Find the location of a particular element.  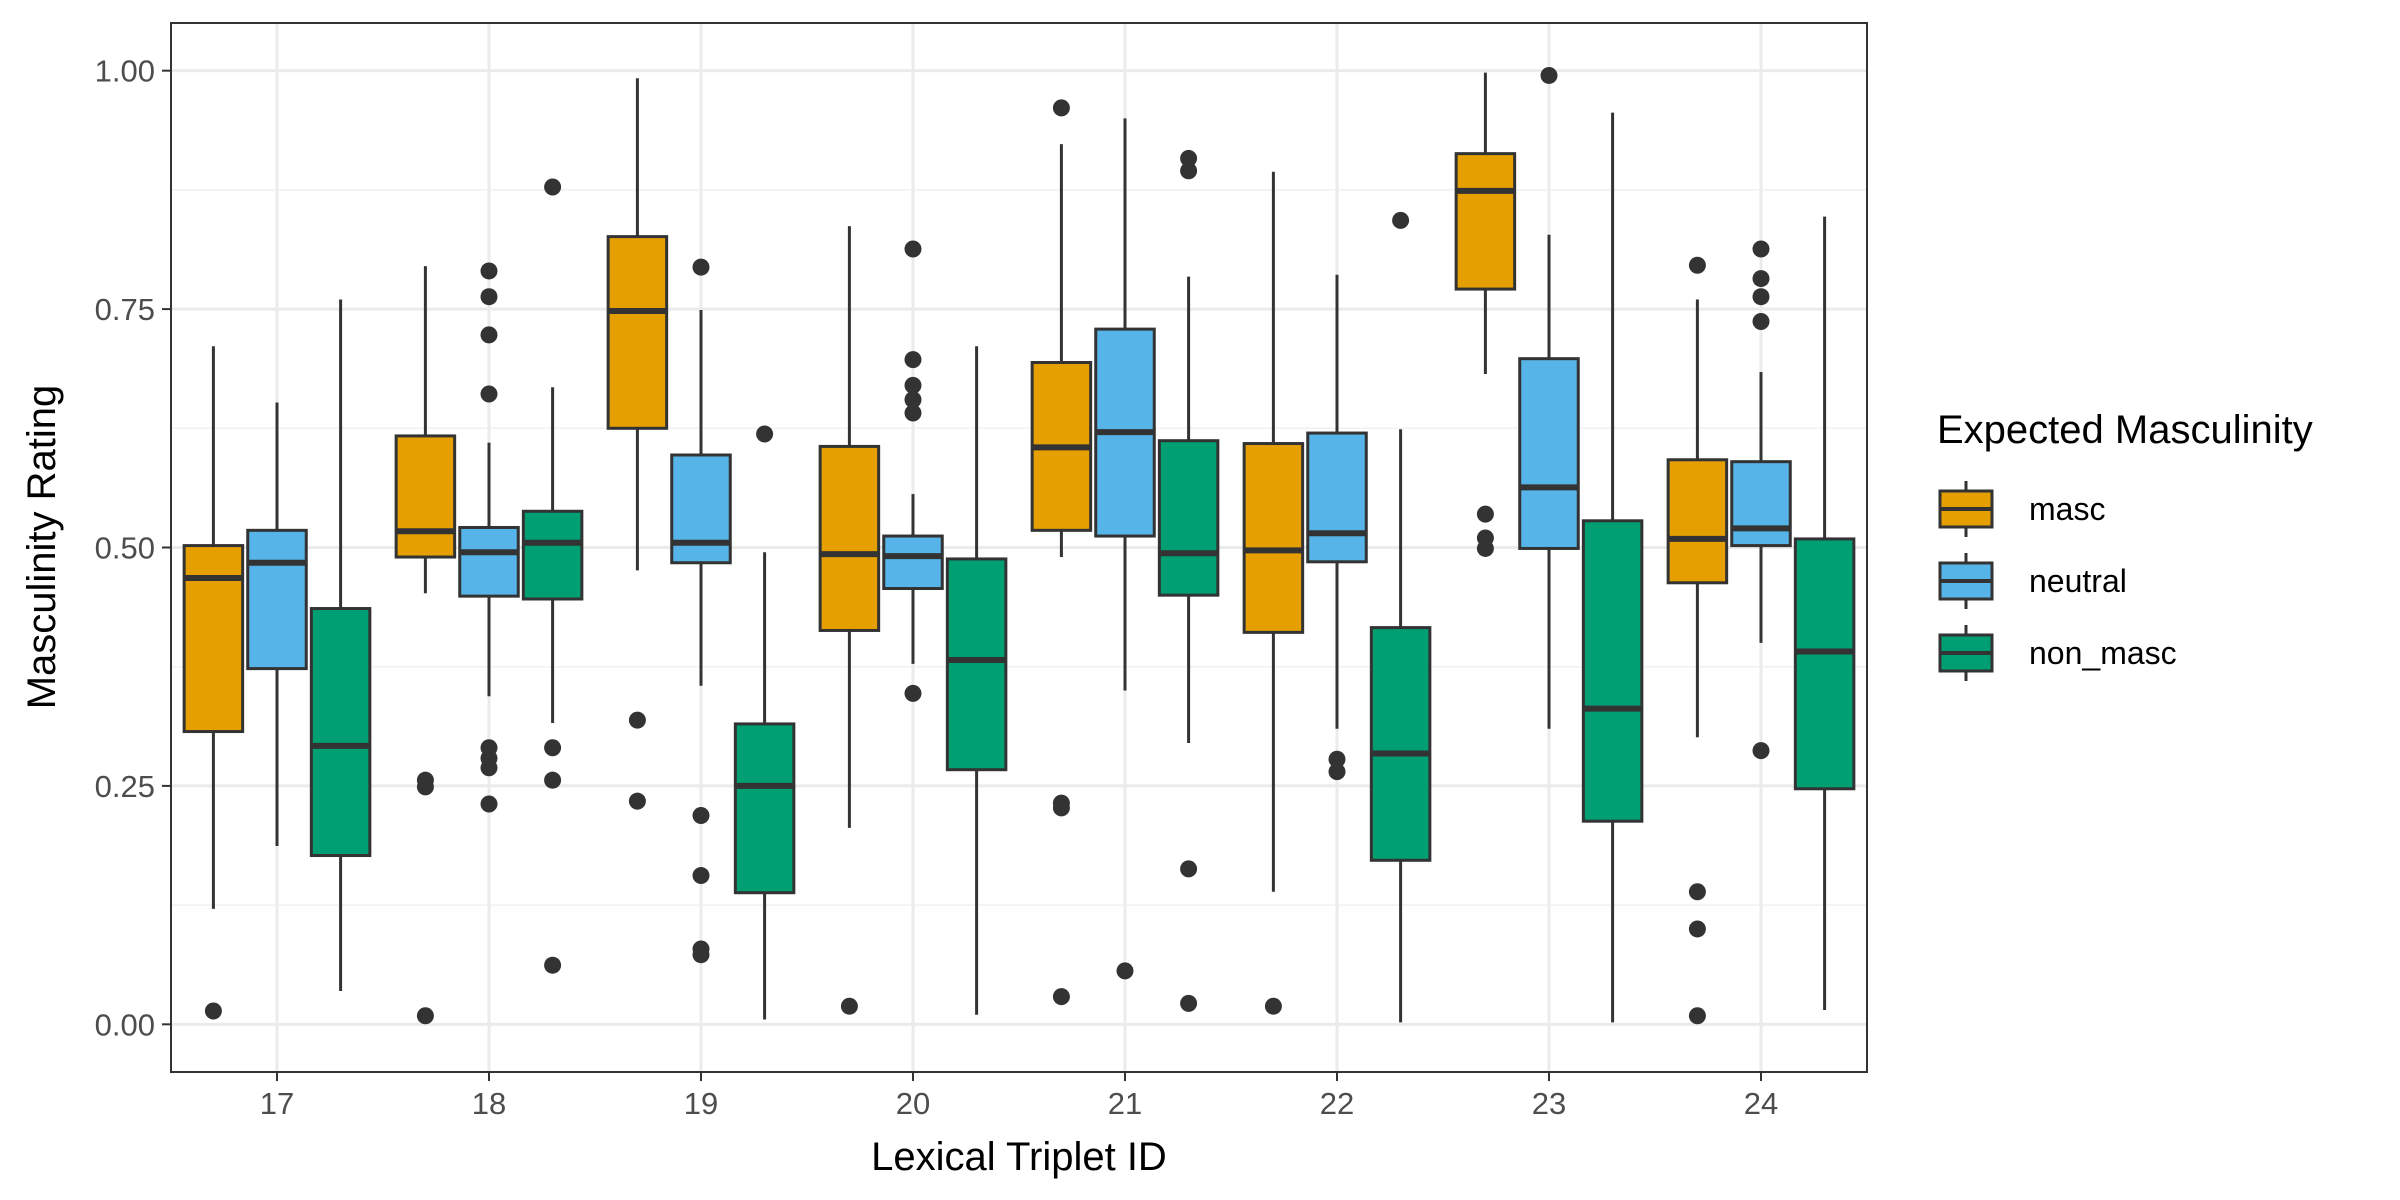

x-axis-label: Lexical Triplet ID is located at coordinates (1019, 1157).